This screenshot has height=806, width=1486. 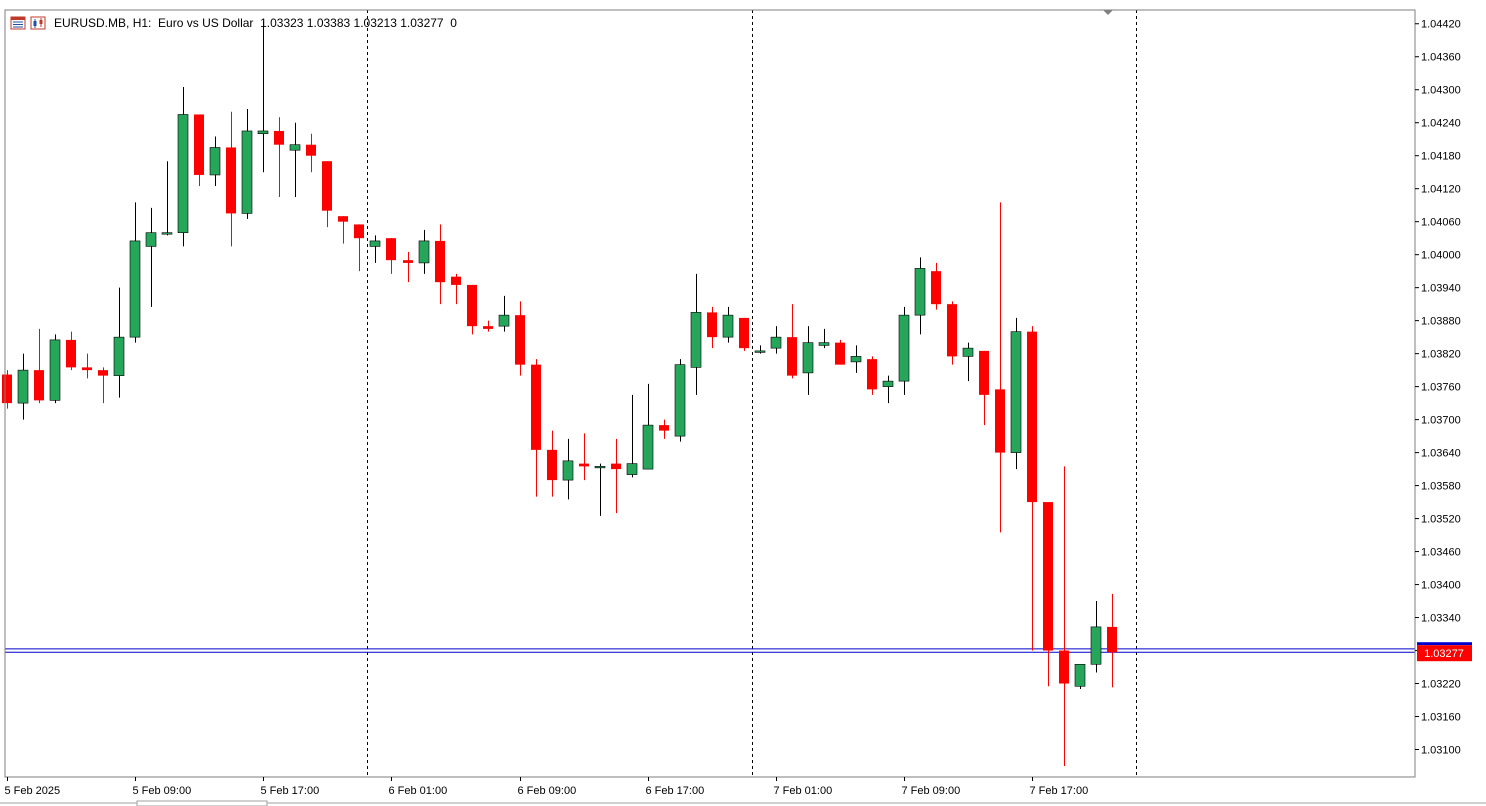 What do you see at coordinates (90, 23) in the screenshot?
I see `symbol-name: EURUSD.MB` at bounding box center [90, 23].